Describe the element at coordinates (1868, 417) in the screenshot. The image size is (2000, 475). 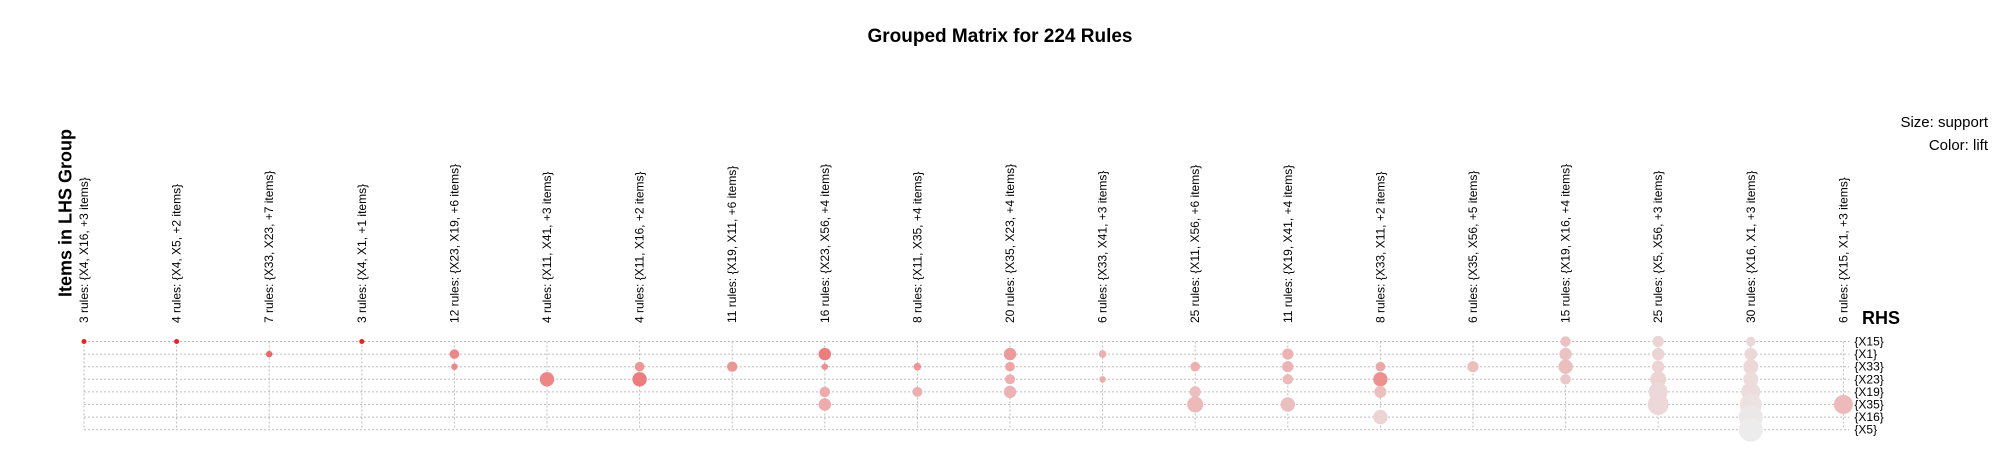
I see `rhs-item-label: {X16}` at that location.